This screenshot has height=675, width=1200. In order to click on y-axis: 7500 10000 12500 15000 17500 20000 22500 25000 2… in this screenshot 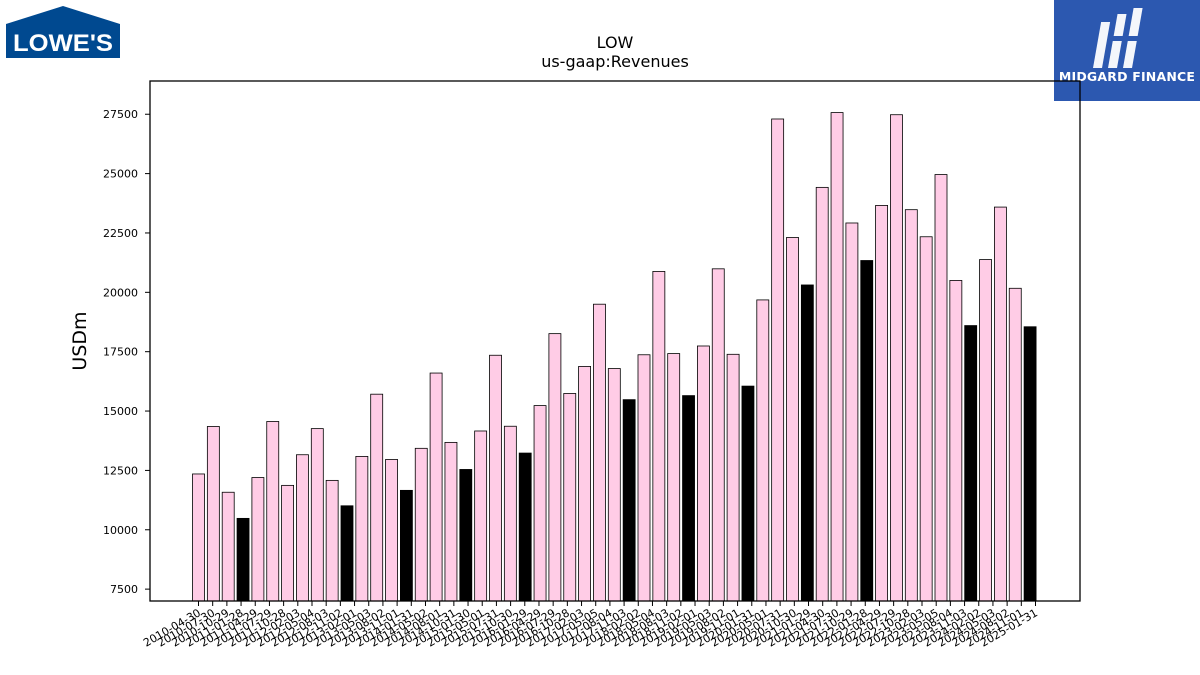, I will do `click(126, 352)`.